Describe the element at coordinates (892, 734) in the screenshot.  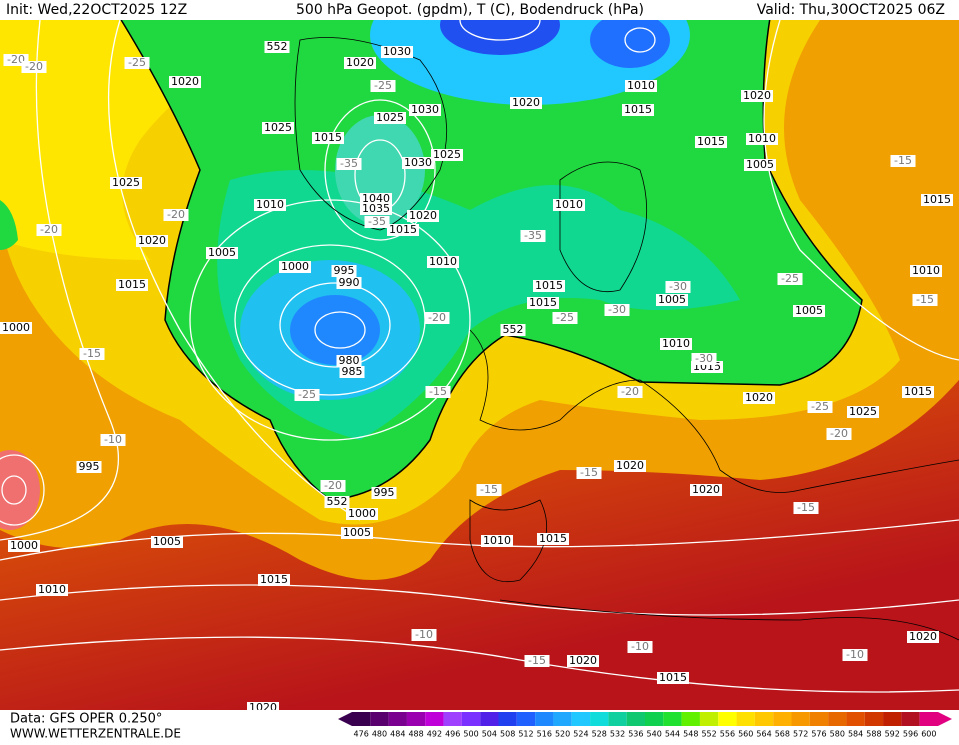
I see `colorbar-tick-label: 592` at that location.